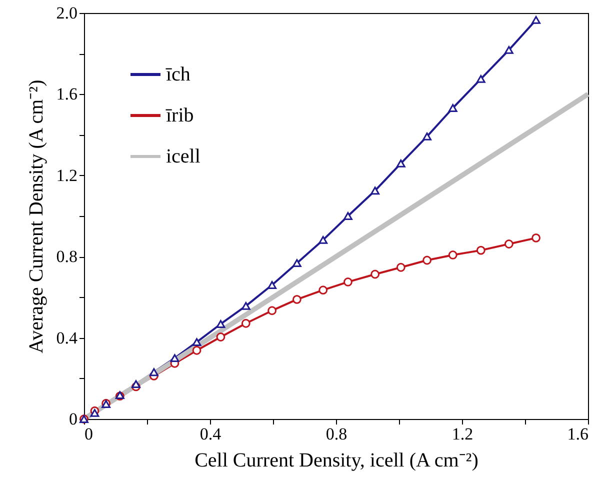 The height and width of the screenshot is (486, 614). Describe the element at coordinates (88, 434) in the screenshot. I see `x-tick-label: 0` at that location.